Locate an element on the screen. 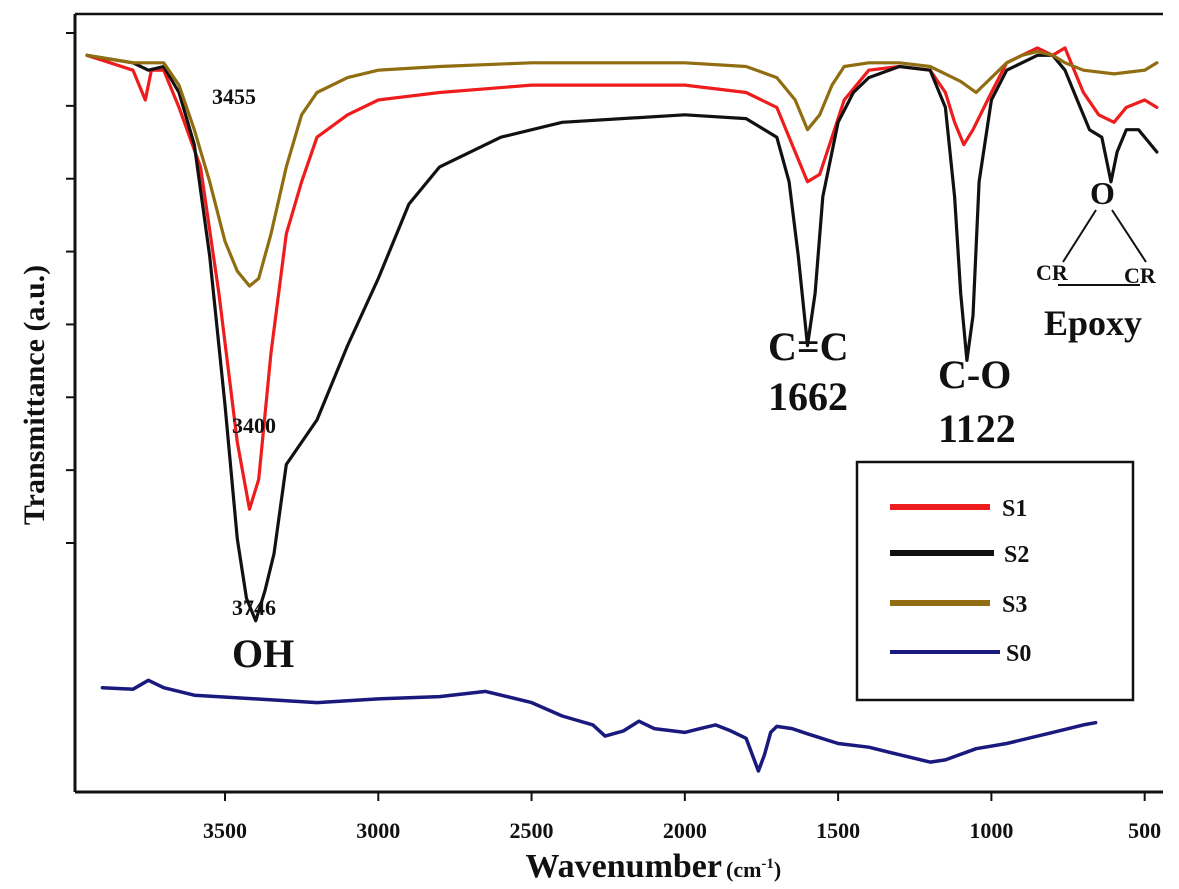 The height and width of the screenshot is (889, 1179). epoxy-cr-left: CR is located at coordinates (1052, 272).